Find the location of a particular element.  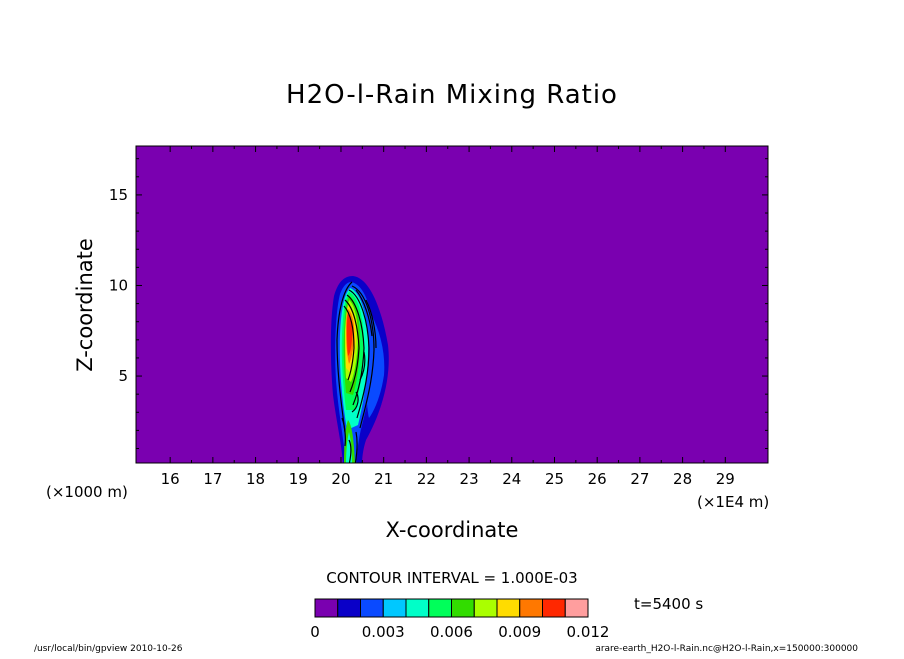

colorbar: 0 0.003 0.006 0.009 0.012 is located at coordinates (460, 619).